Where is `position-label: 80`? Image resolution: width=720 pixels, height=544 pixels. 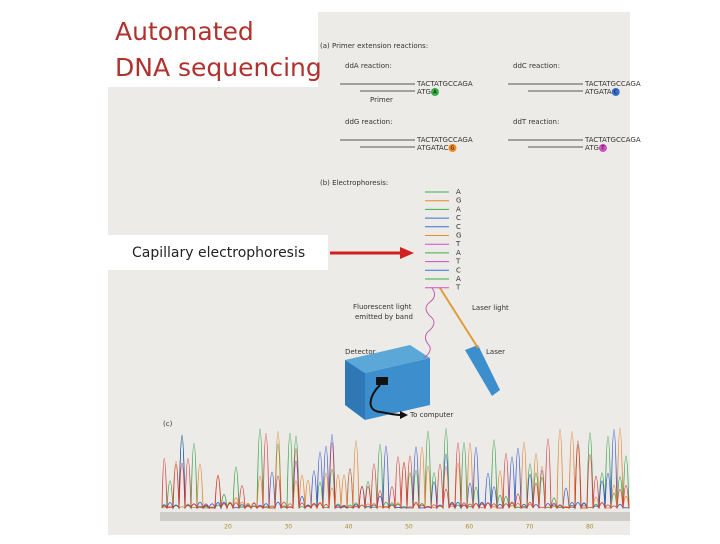 position-label: 80 is located at coordinates (590, 527).